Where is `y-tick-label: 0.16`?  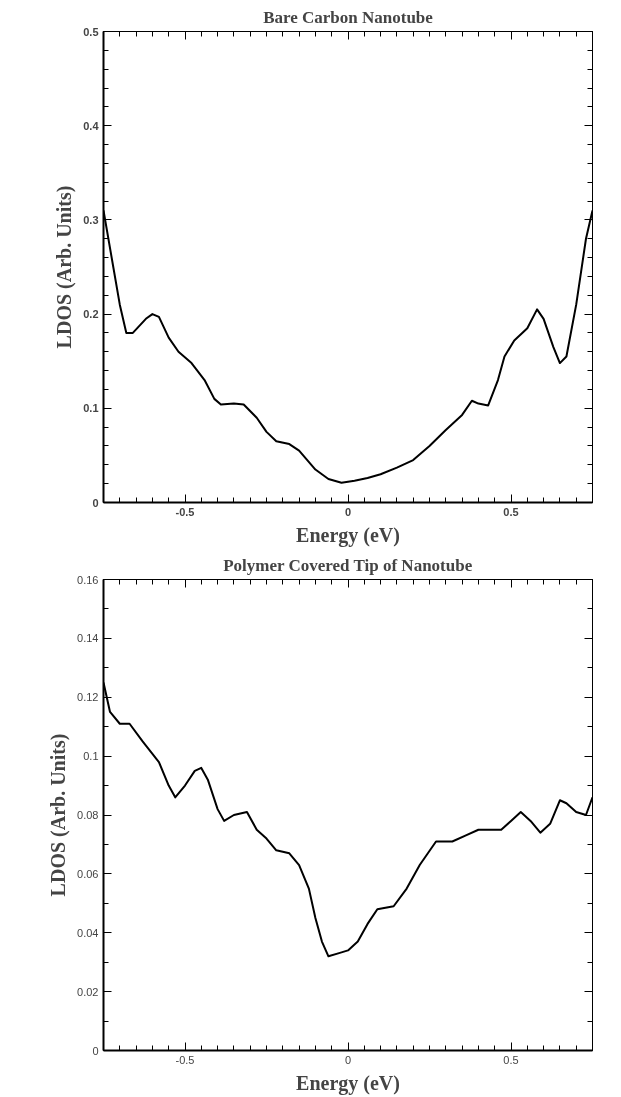 y-tick-label: 0.16 is located at coordinates (88, 579).